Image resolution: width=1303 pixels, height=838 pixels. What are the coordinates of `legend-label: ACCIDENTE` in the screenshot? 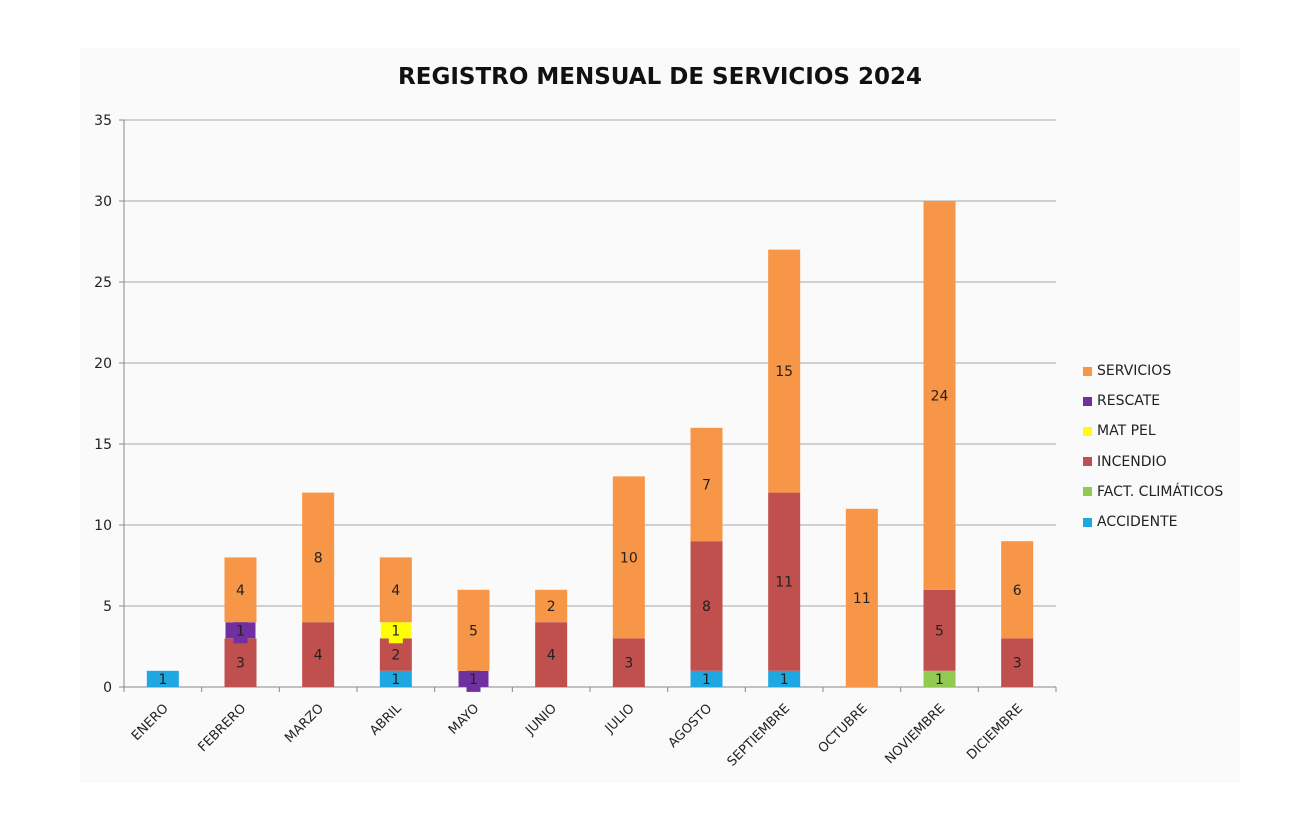 It's located at (1137, 522).